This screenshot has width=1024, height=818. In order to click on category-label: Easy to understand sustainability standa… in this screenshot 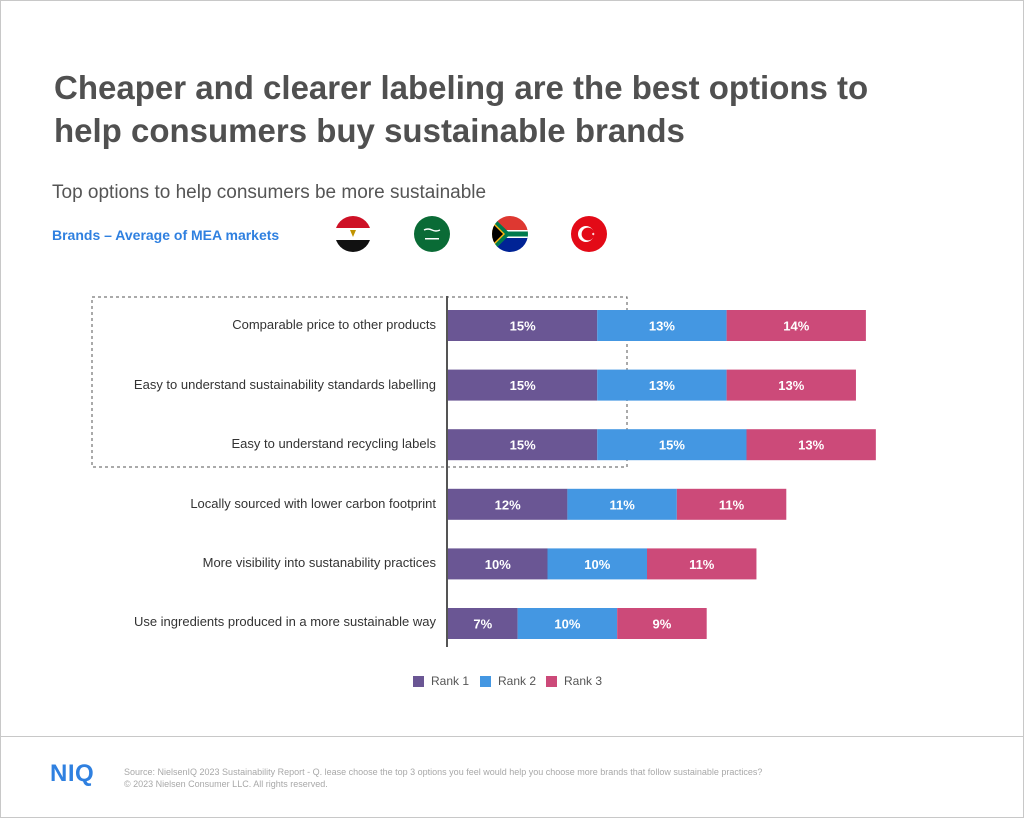, I will do `click(284, 384)`.